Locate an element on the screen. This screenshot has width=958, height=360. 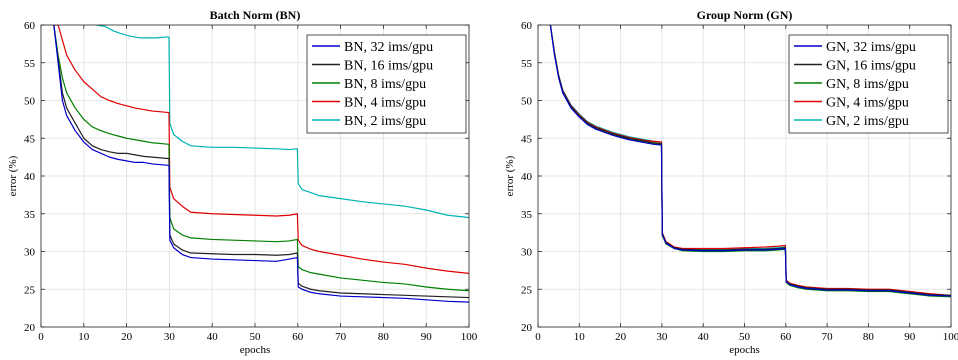
bn-chart-title: Batch Norm (BN) is located at coordinates (255, 15).